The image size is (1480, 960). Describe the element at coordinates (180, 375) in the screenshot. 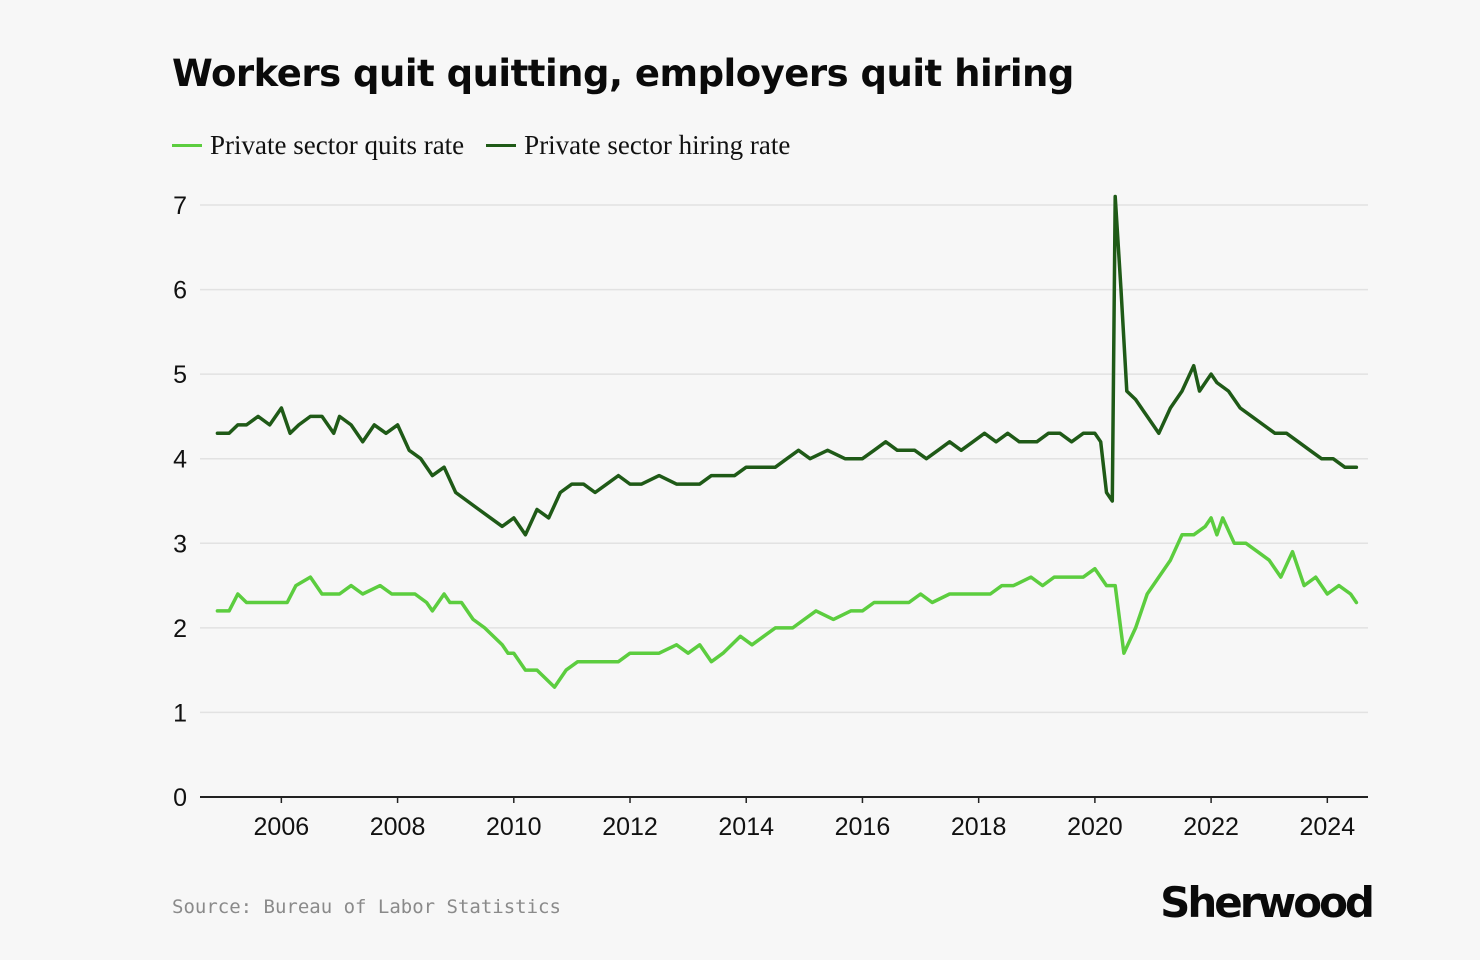

I see `y-tick-label: 5` at that location.